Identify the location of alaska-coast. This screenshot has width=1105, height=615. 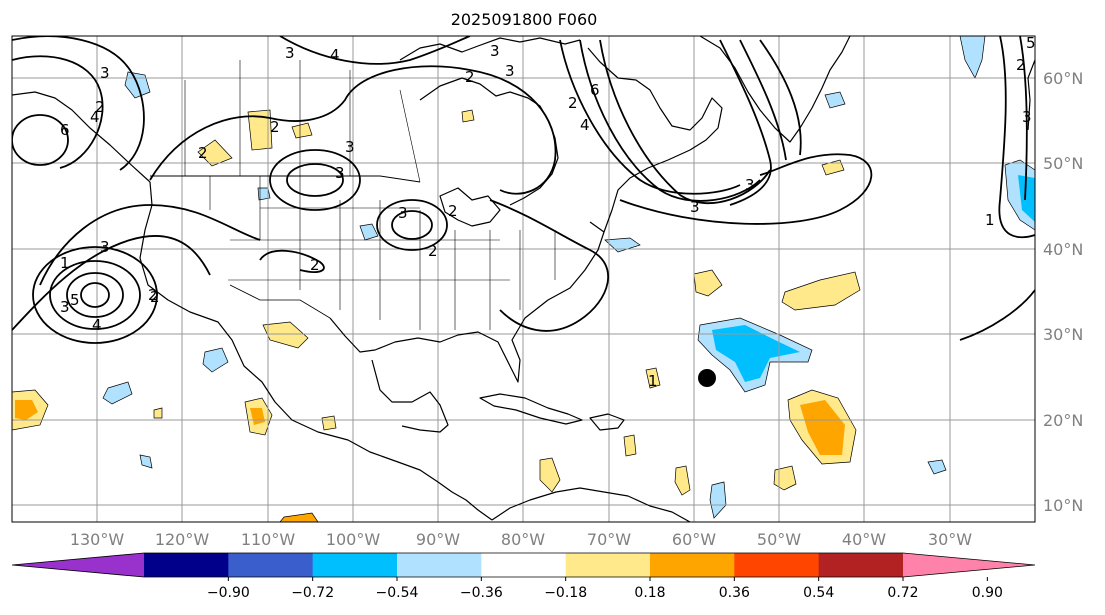
(81, 137).